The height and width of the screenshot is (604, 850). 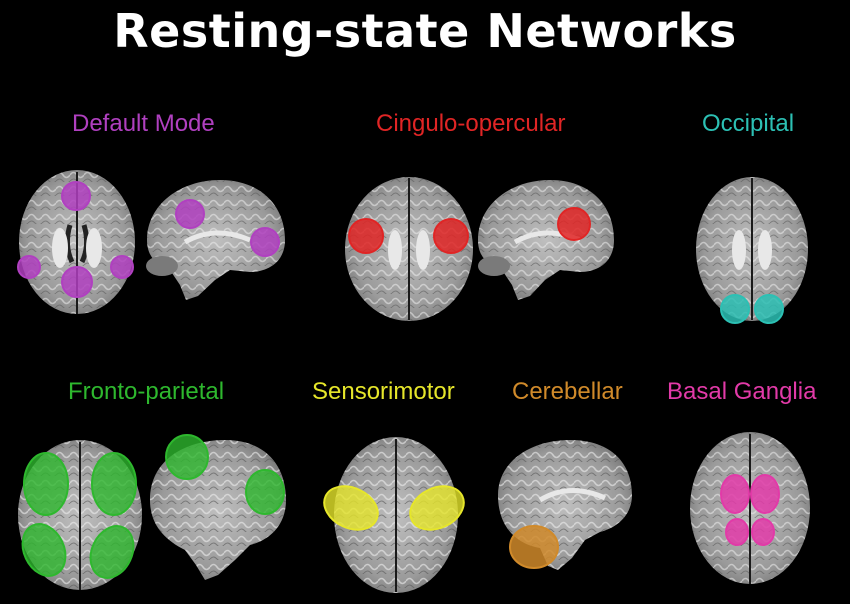 What do you see at coordinates (146, 391) in the screenshot?
I see `label-fronto-parietal: Fronto-parietal` at bounding box center [146, 391].